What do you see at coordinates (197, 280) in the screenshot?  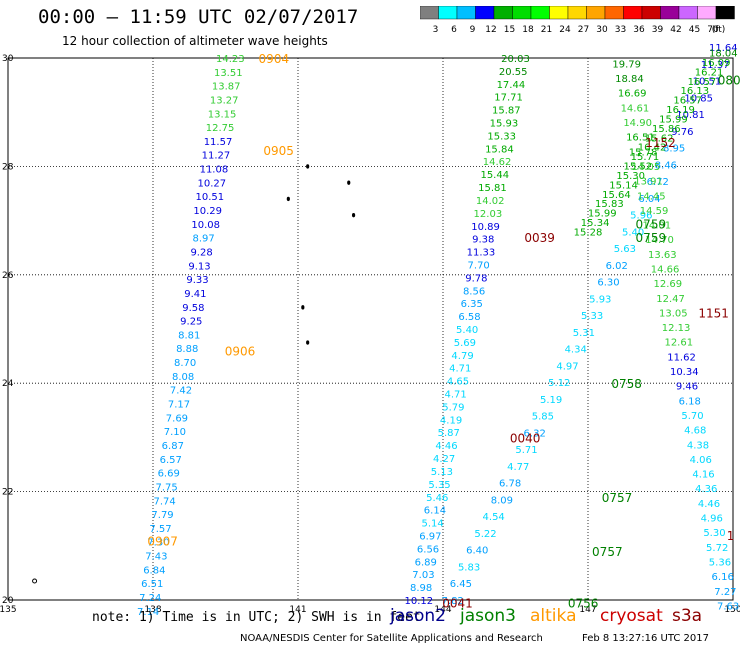 I see `wave-height-value: 9.33` at bounding box center [197, 280].